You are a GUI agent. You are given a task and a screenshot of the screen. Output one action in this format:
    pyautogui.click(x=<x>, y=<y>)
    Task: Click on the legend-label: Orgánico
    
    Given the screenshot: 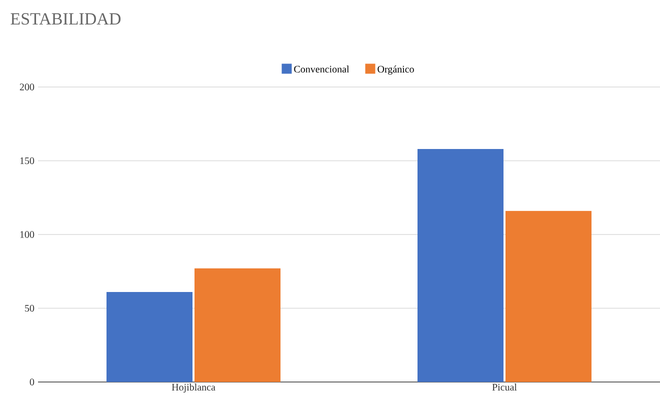 What is the action you would take?
    pyautogui.click(x=396, y=70)
    